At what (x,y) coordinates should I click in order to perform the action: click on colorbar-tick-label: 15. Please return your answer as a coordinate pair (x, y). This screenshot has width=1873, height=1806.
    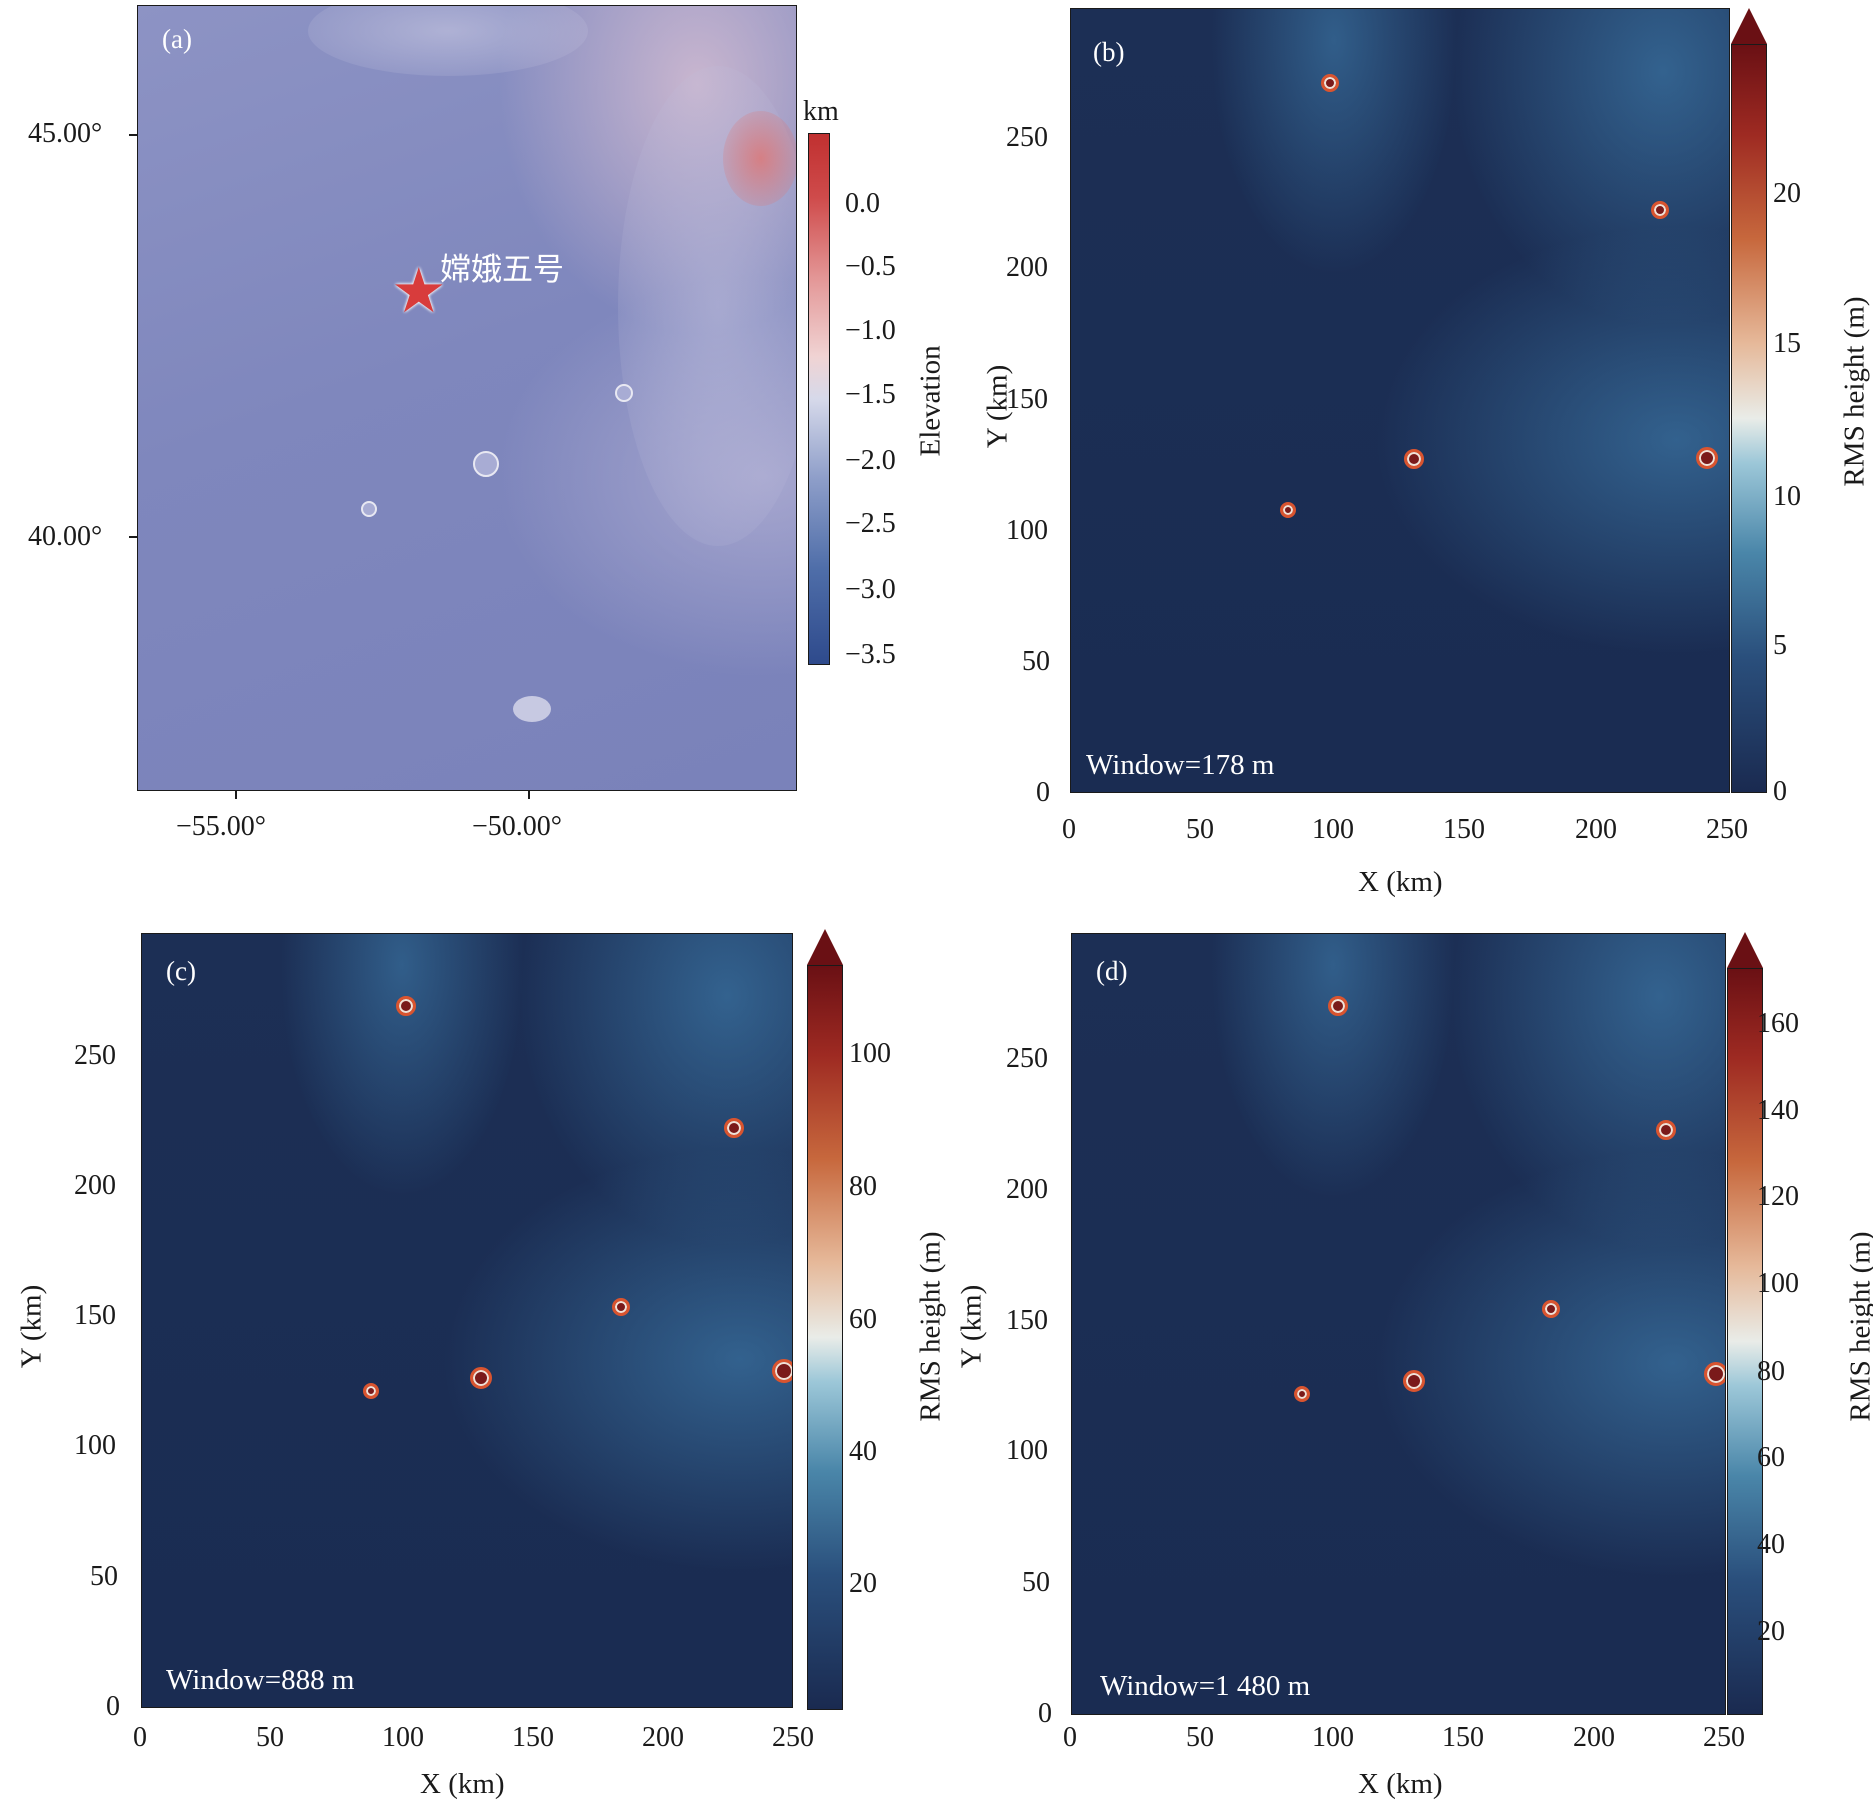
    Looking at the image, I should click on (1787, 343).